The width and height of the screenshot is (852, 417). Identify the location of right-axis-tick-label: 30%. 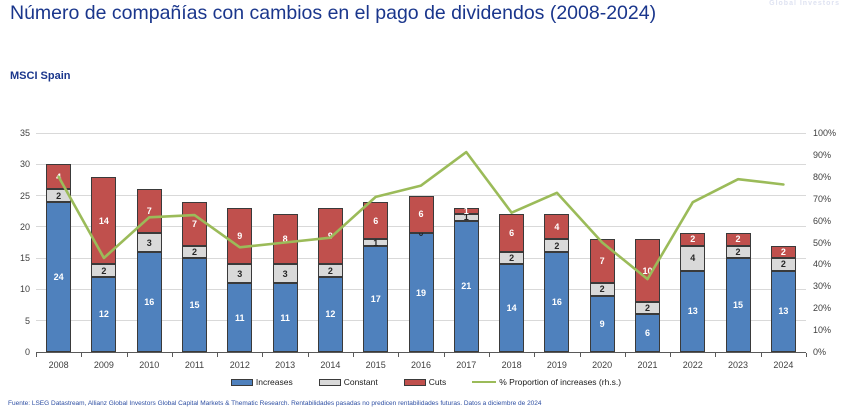
(822, 286).